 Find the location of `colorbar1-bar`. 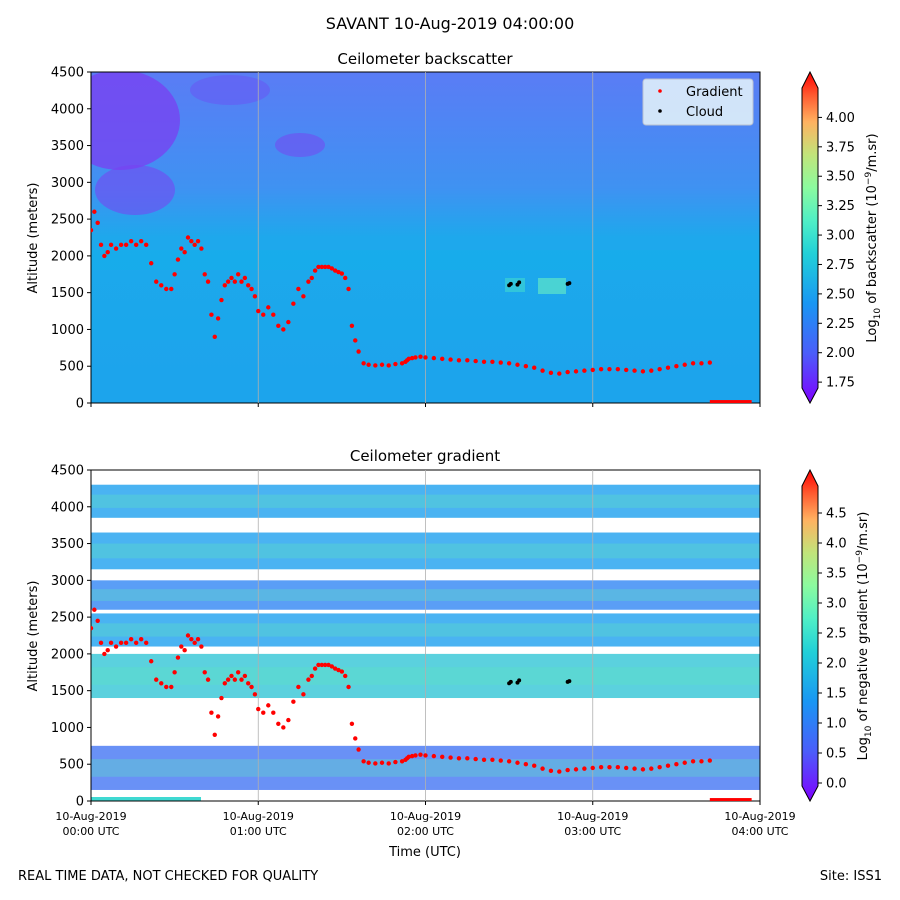

colorbar1-bar is located at coordinates (810, 237).